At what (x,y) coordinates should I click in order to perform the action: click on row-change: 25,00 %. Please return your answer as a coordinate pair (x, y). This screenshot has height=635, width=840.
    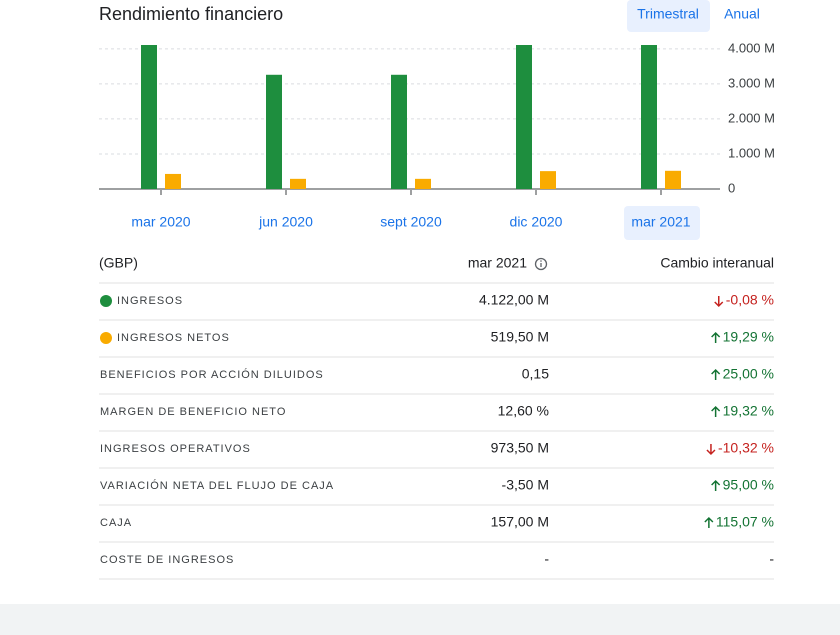
    Looking at the image, I should click on (748, 374).